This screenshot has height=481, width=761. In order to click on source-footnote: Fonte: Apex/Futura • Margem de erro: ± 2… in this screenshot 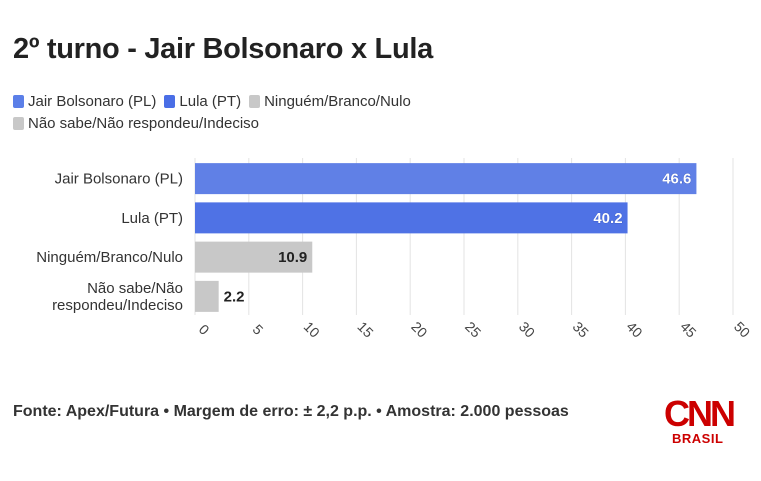, I will do `click(291, 411)`.